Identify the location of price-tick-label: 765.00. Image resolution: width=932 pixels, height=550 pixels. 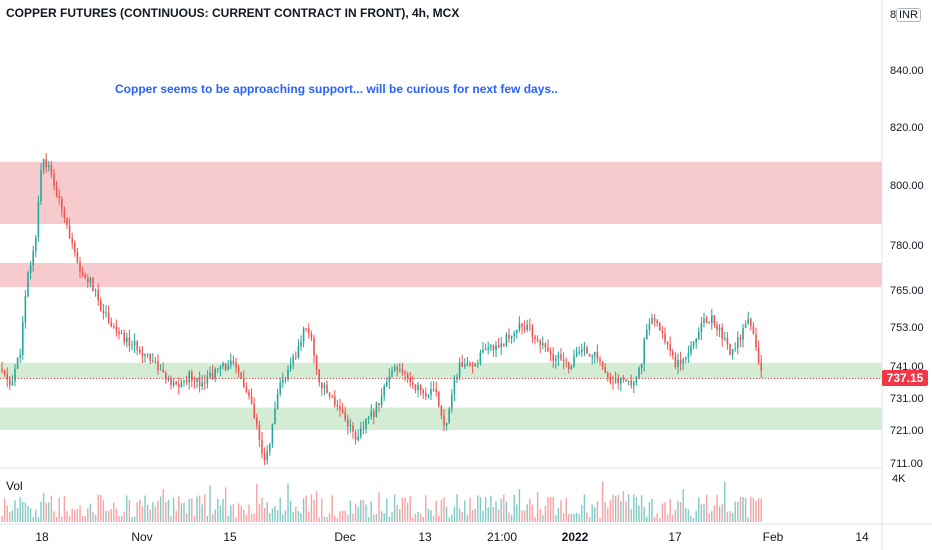
(907, 291).